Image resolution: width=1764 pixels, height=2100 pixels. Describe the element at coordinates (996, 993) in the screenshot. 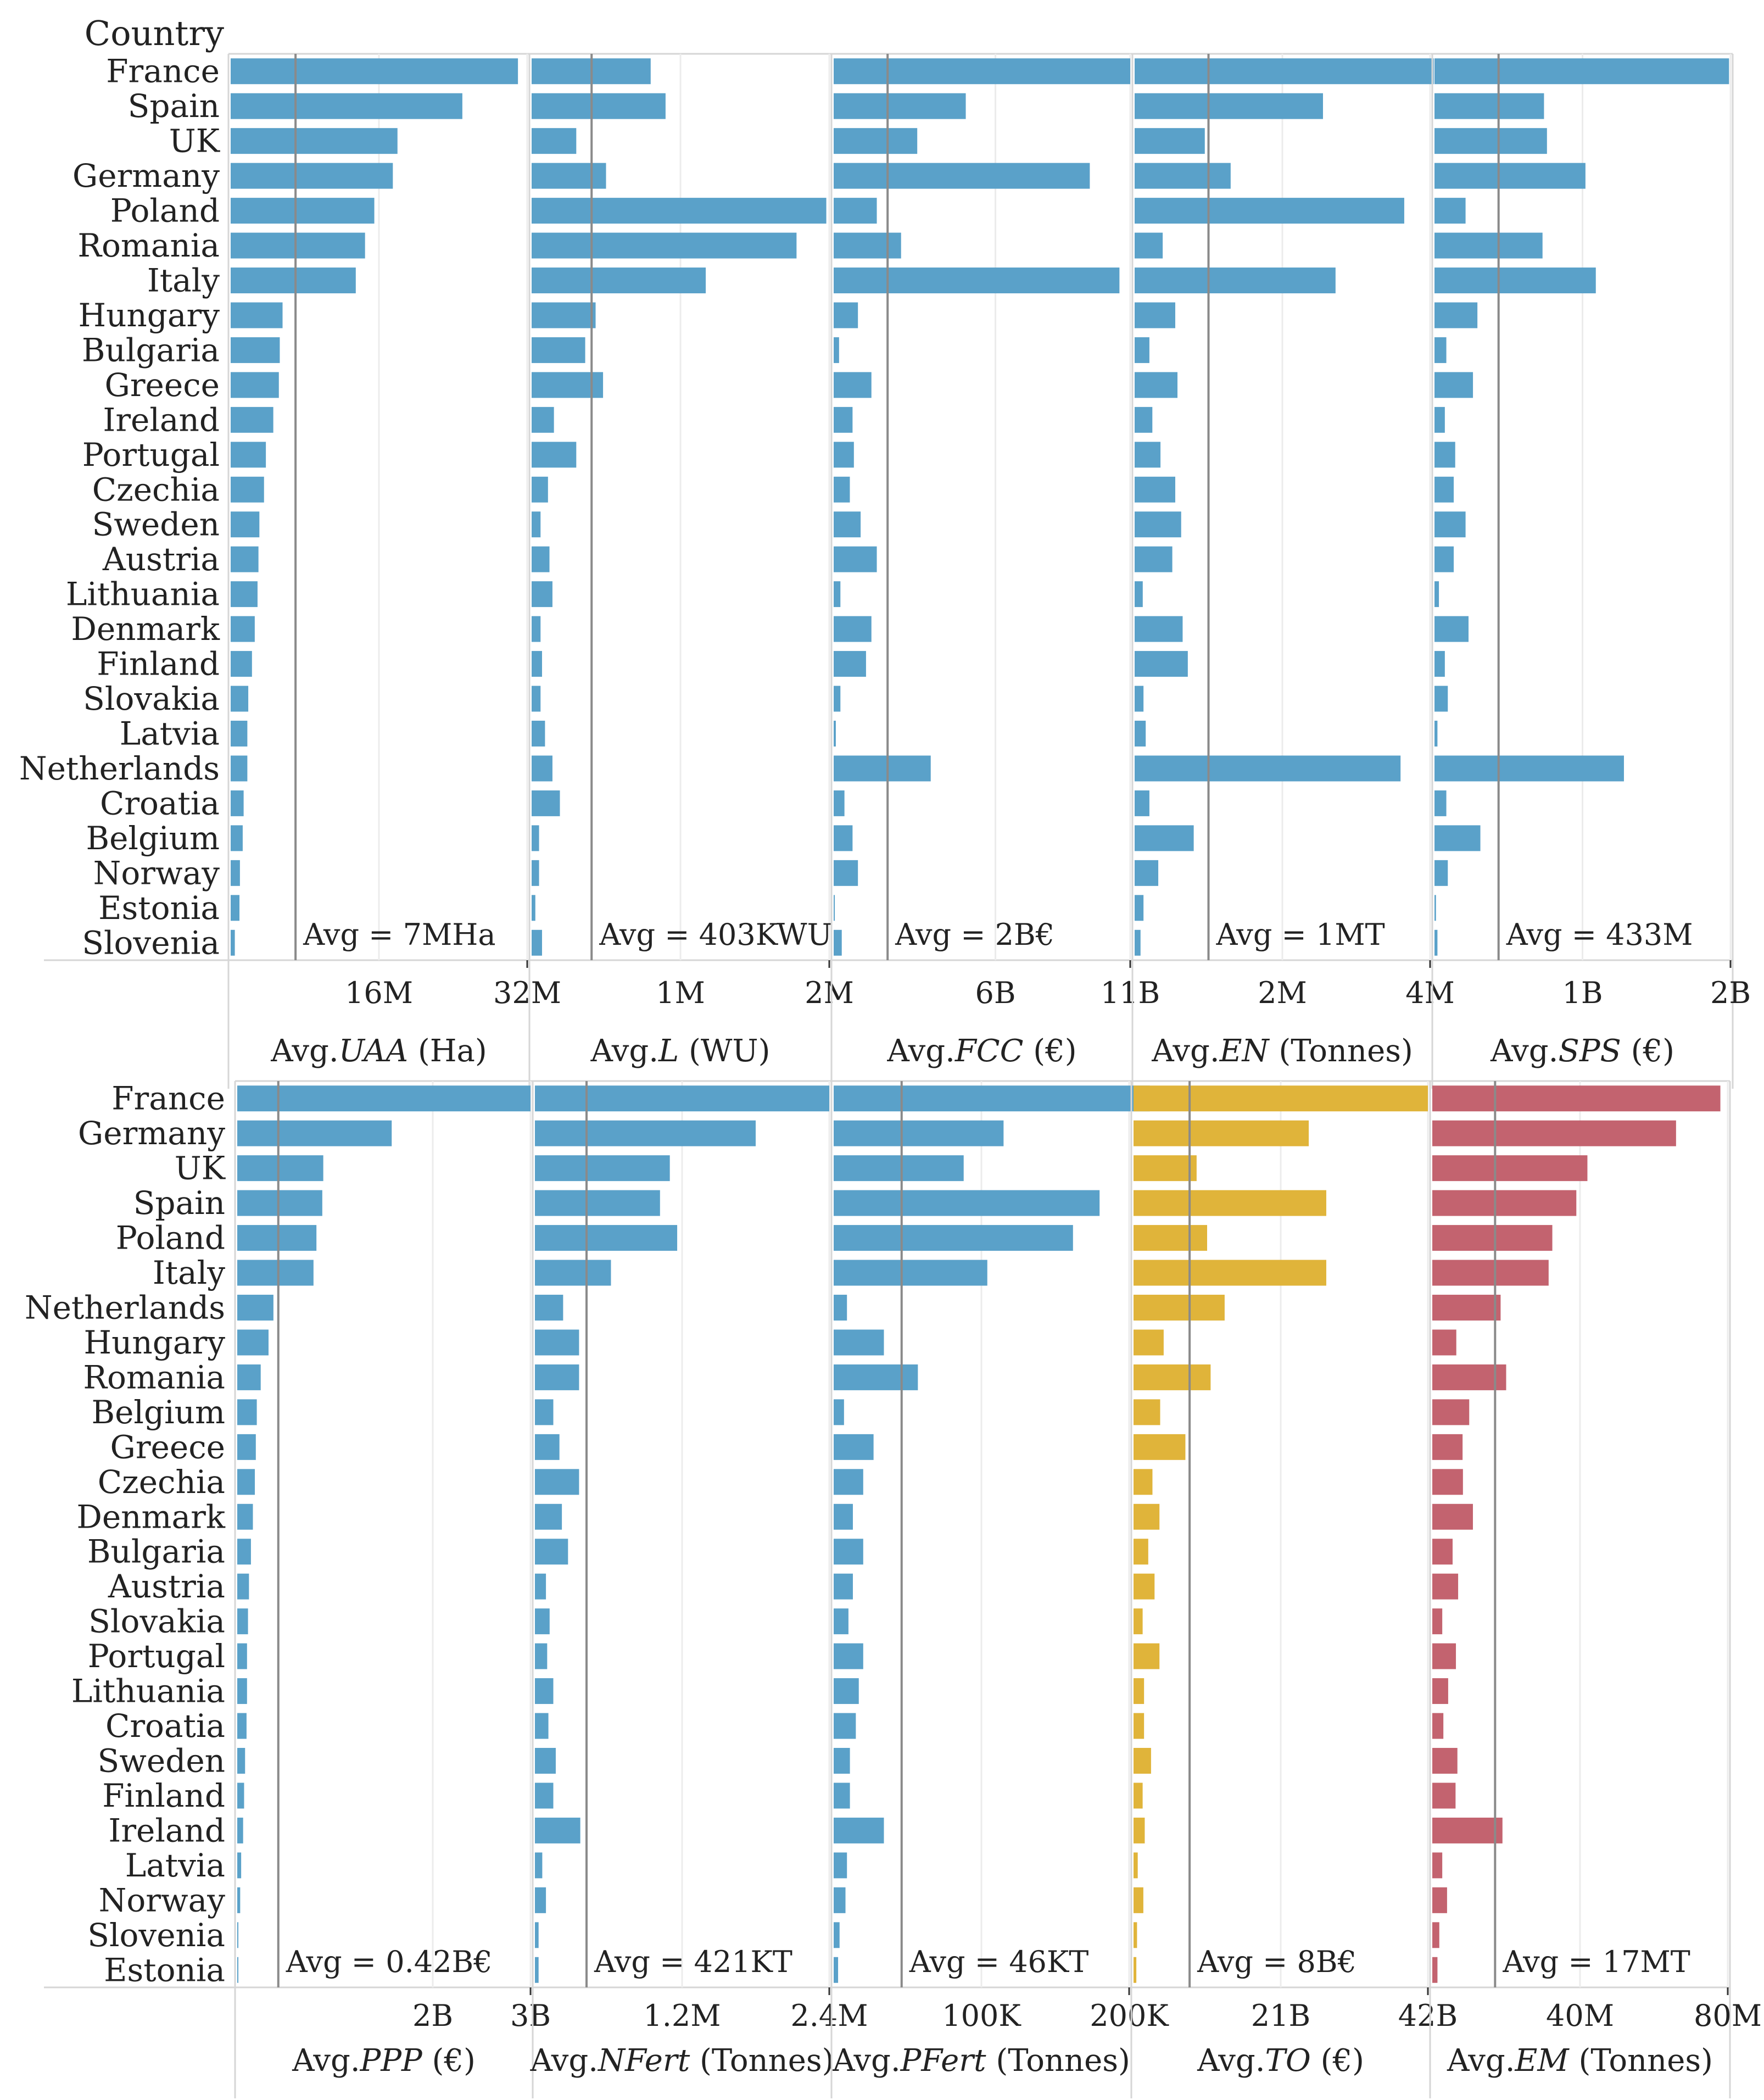

I see `tick-label: 6B` at that location.